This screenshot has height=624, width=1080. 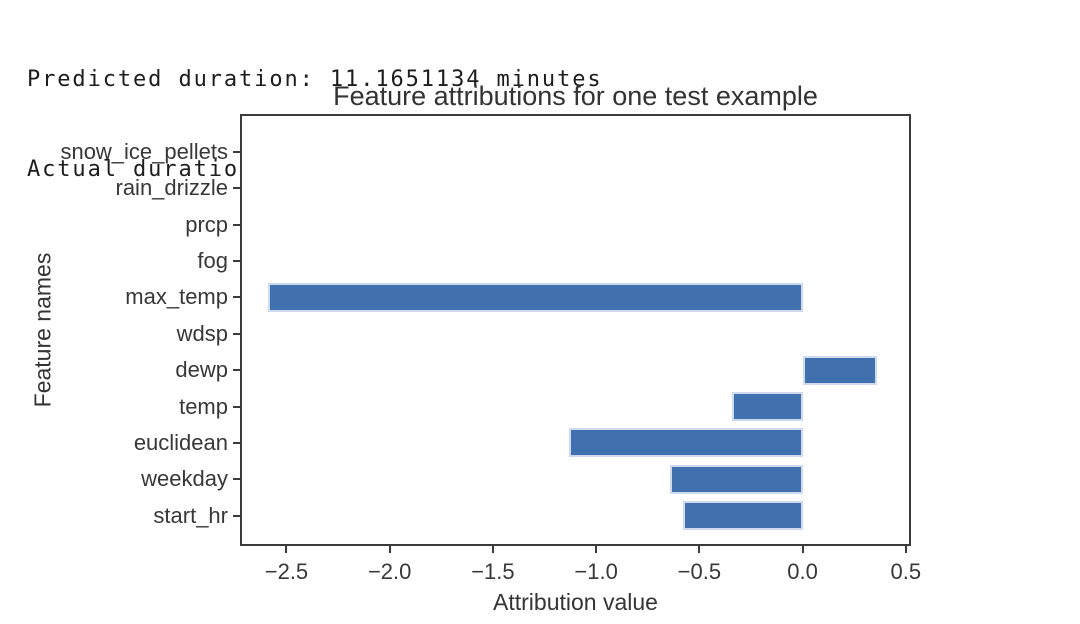 I want to click on x-tick-label: 0.0, so click(x=802, y=571).